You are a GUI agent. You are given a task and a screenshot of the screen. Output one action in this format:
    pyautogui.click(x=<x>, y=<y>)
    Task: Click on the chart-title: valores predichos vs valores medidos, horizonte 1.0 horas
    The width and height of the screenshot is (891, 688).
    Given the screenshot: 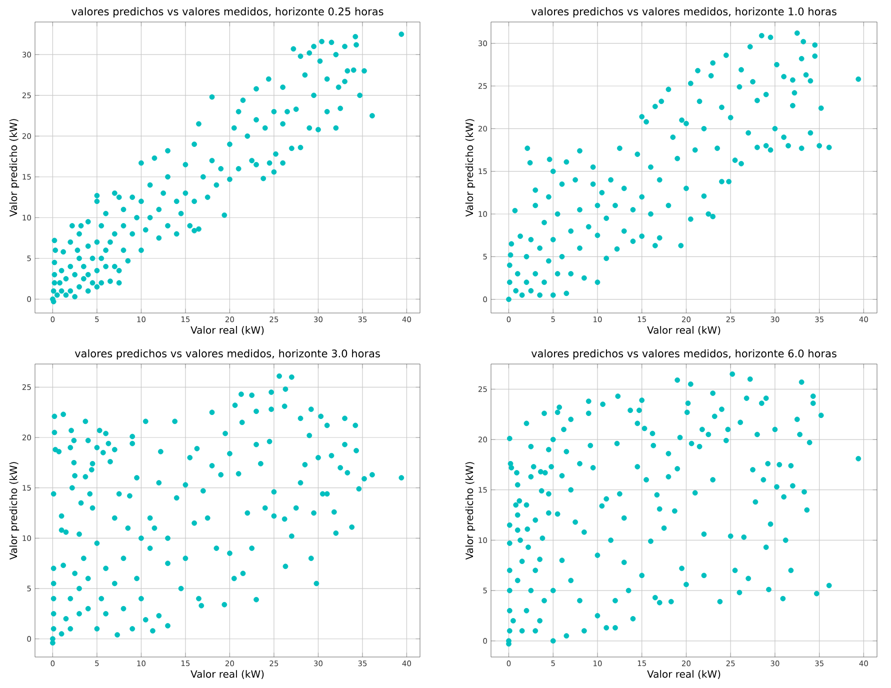 What is the action you would take?
    pyautogui.click(x=683, y=12)
    